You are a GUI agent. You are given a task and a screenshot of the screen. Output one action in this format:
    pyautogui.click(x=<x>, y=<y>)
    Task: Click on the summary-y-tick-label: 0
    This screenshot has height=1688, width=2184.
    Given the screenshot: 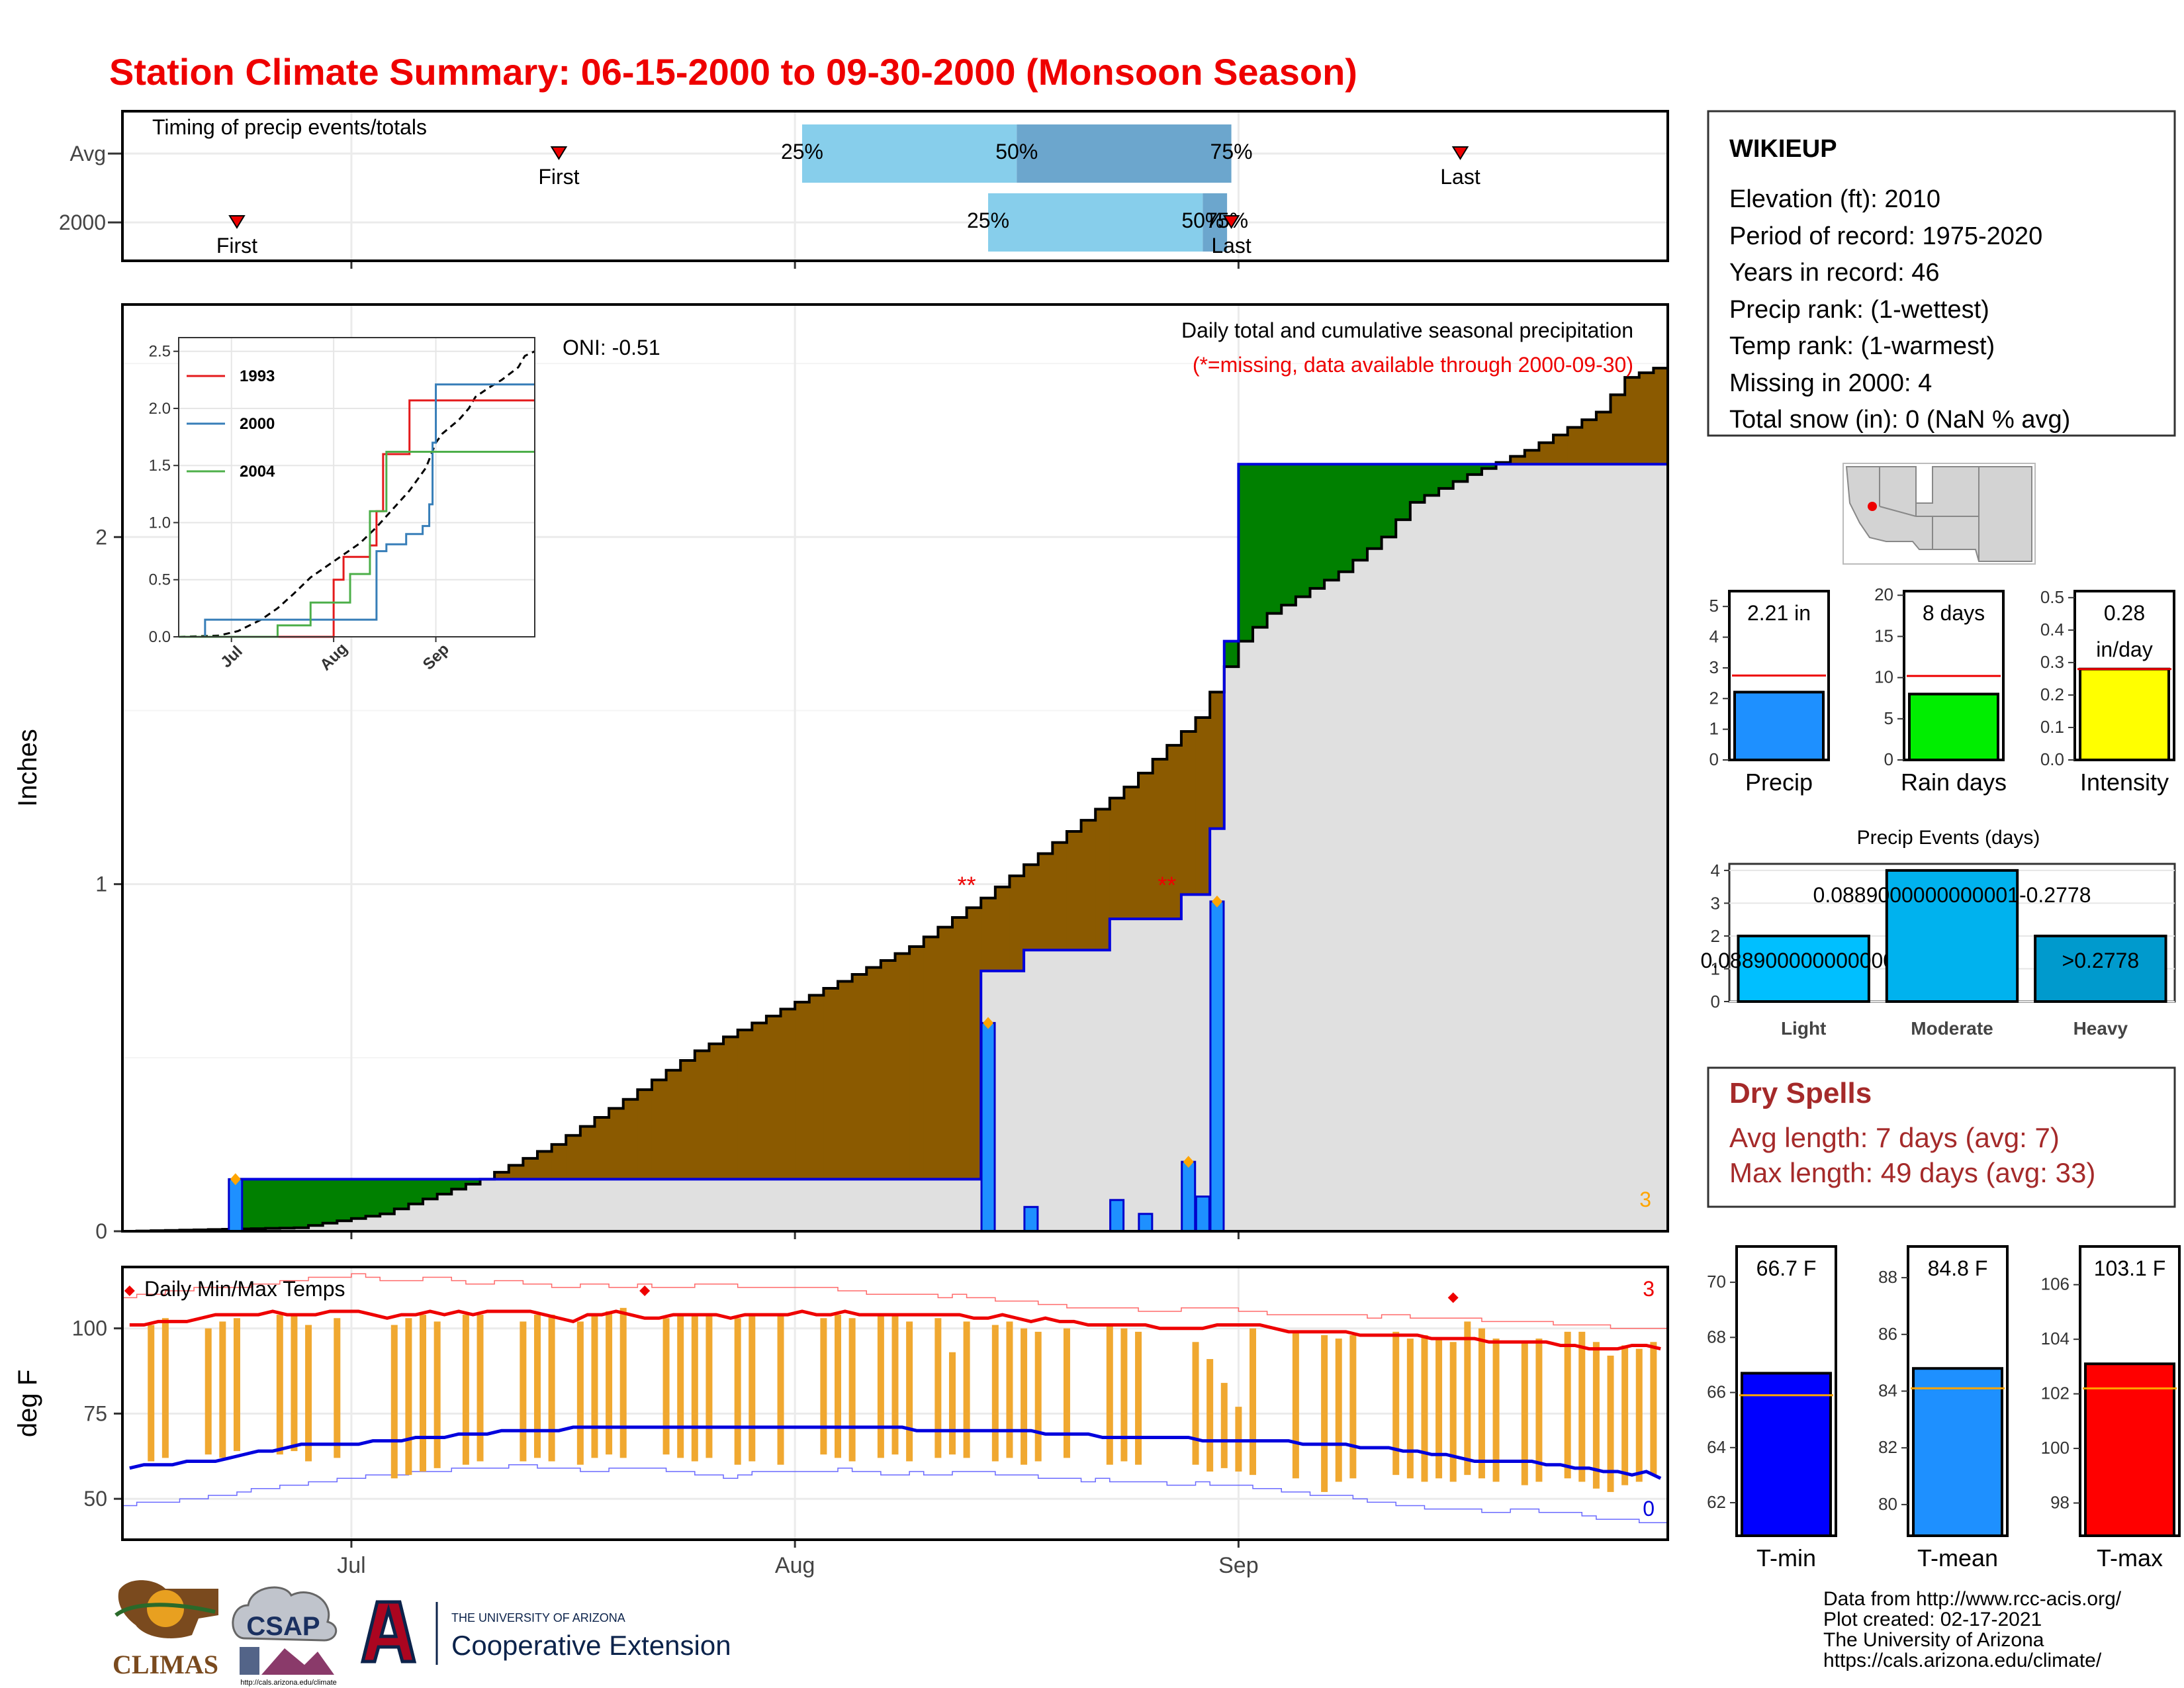 What is the action you would take?
    pyautogui.click(x=1714, y=759)
    